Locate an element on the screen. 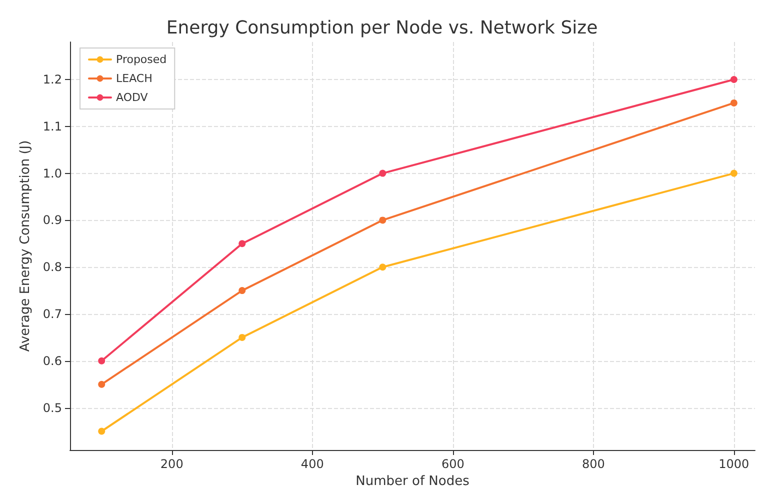 This screenshot has height=501, width=764. x-tick-label: 200 is located at coordinates (172, 464).